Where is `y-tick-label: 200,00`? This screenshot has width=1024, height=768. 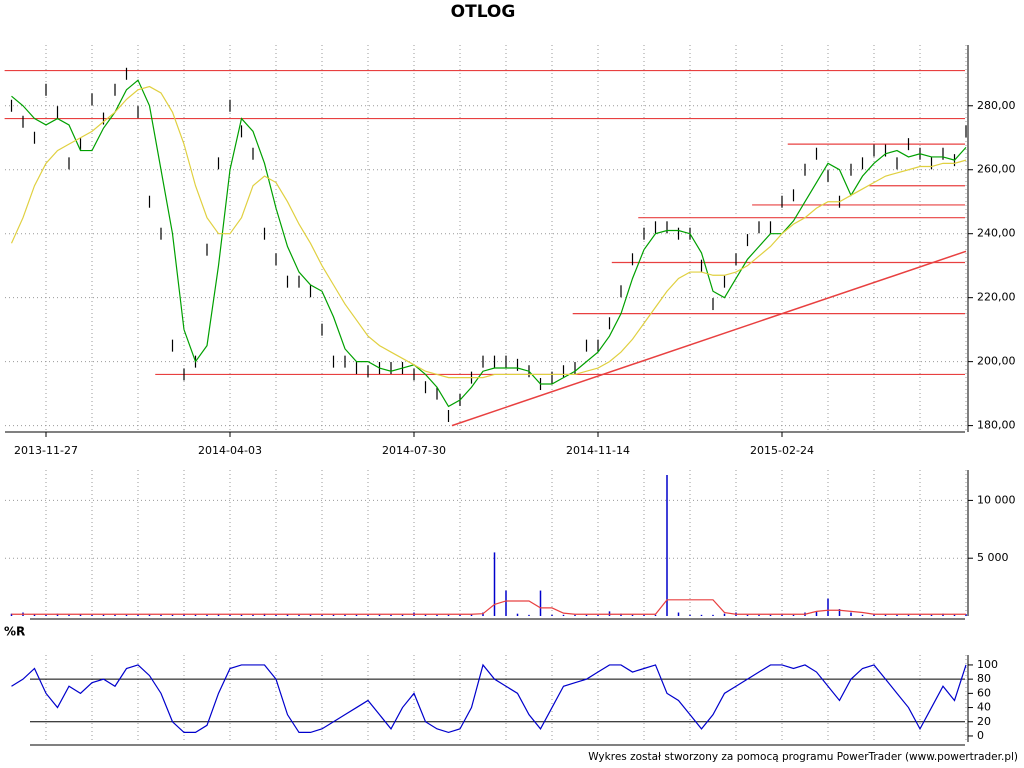
y-tick-label: 200,00 is located at coordinates (996, 361).